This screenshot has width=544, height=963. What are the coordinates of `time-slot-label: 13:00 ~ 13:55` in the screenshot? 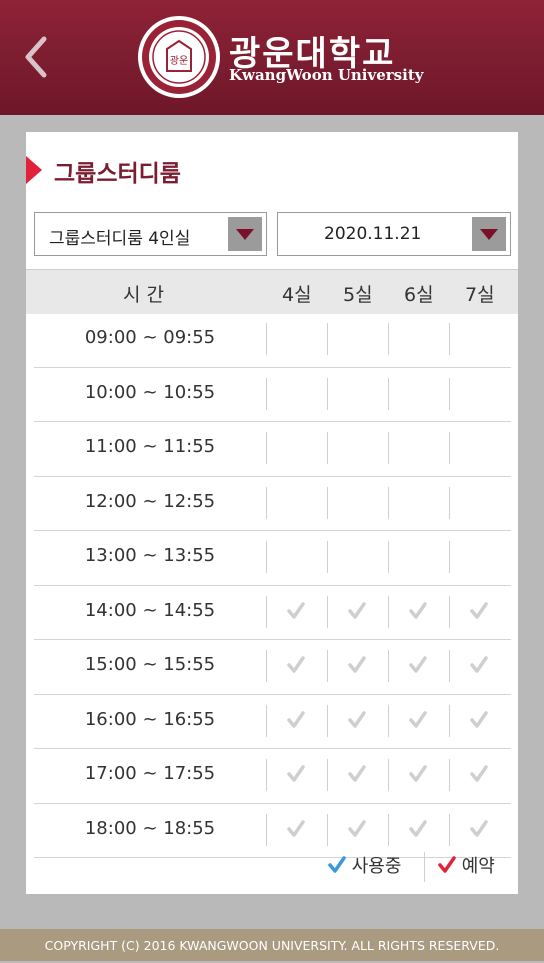 It's located at (150, 555).